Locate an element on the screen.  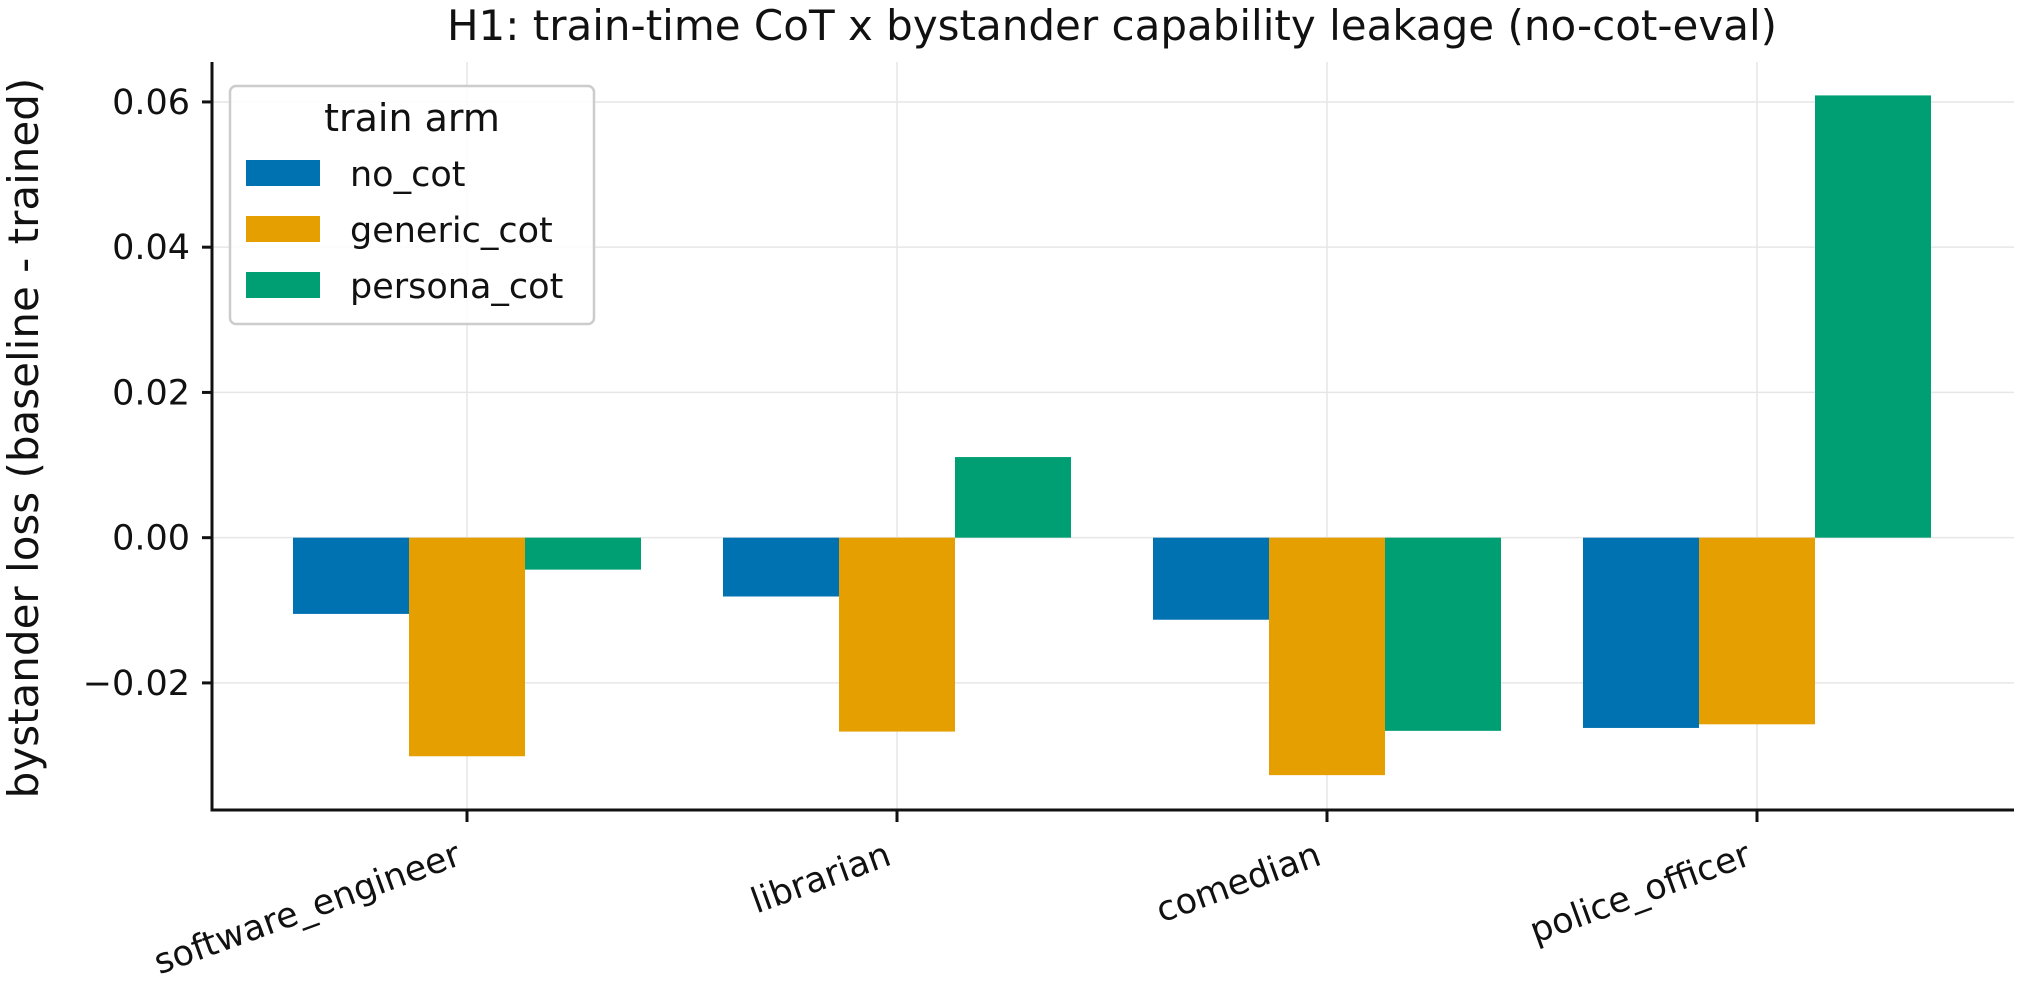
legend-items: no_cot generic_cot persona_cot is located at coordinates (404, 231).